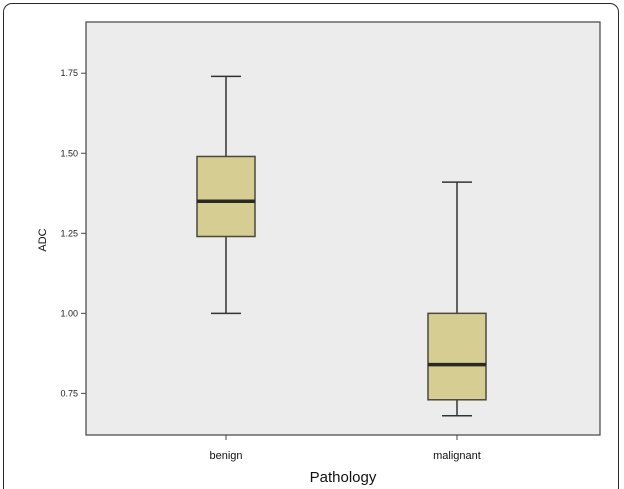  What do you see at coordinates (69, 73) in the screenshot?
I see `y-tick-label: 1.75` at bounding box center [69, 73].